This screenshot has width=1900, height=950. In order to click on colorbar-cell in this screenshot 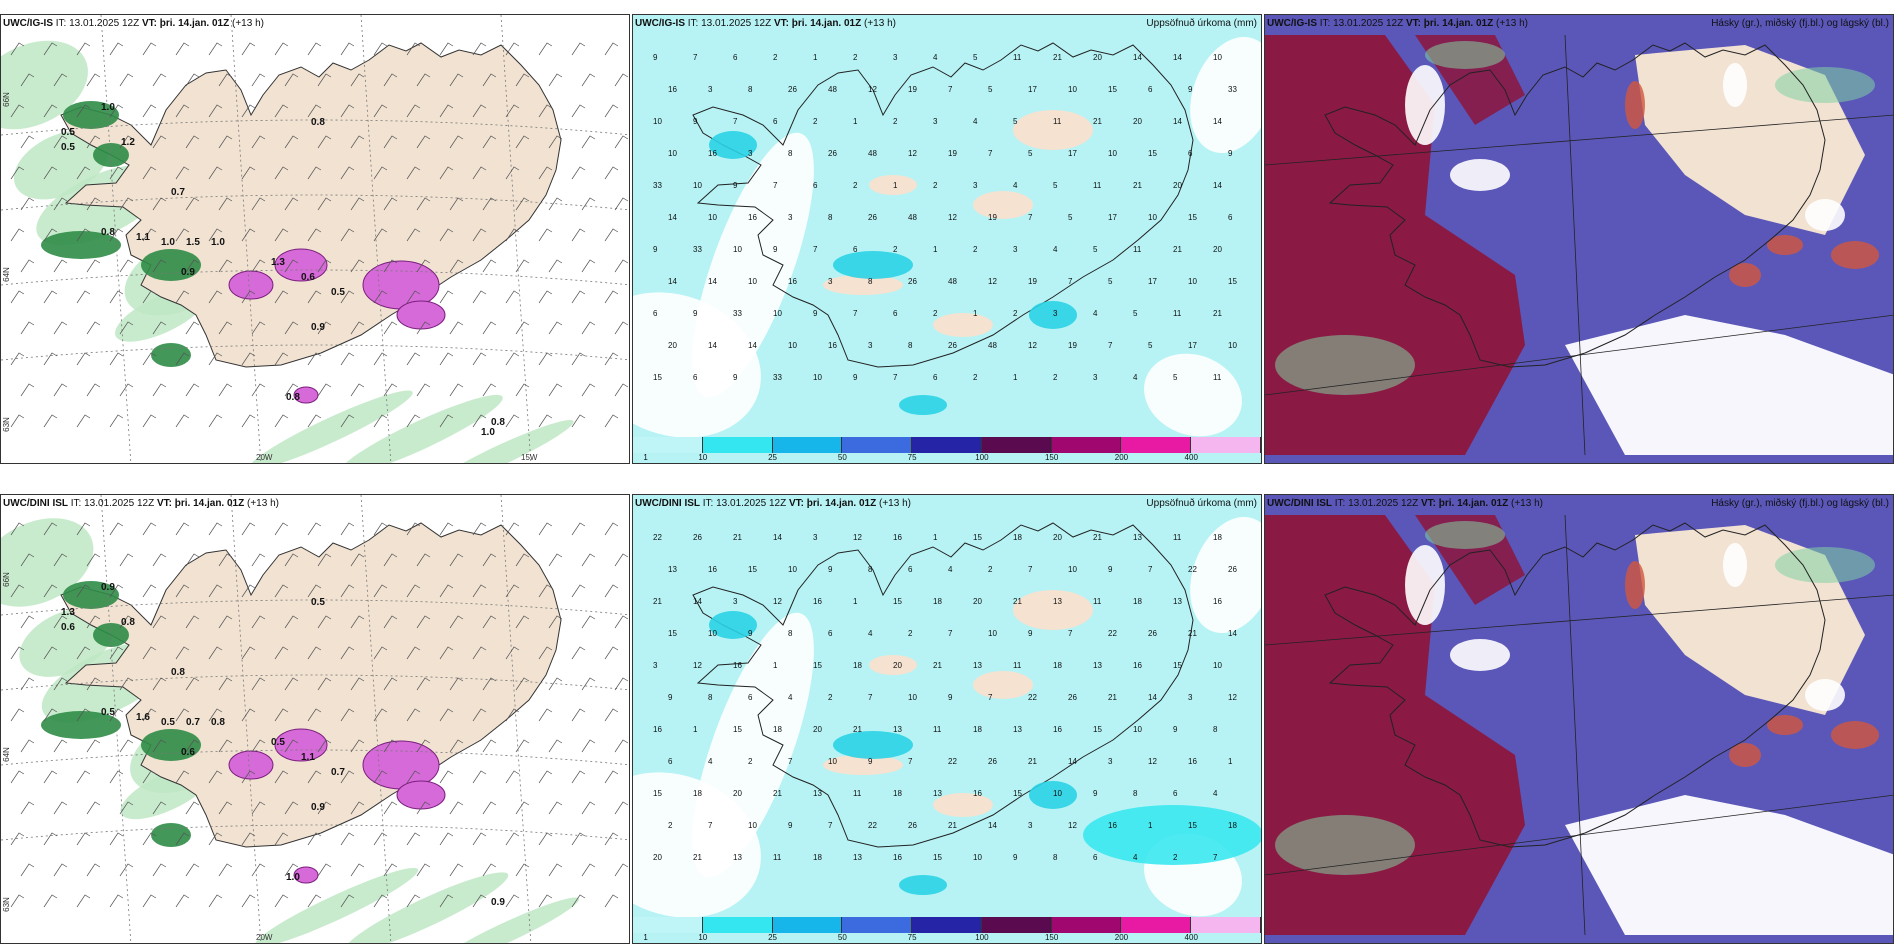, I will do `click(737, 925)`.